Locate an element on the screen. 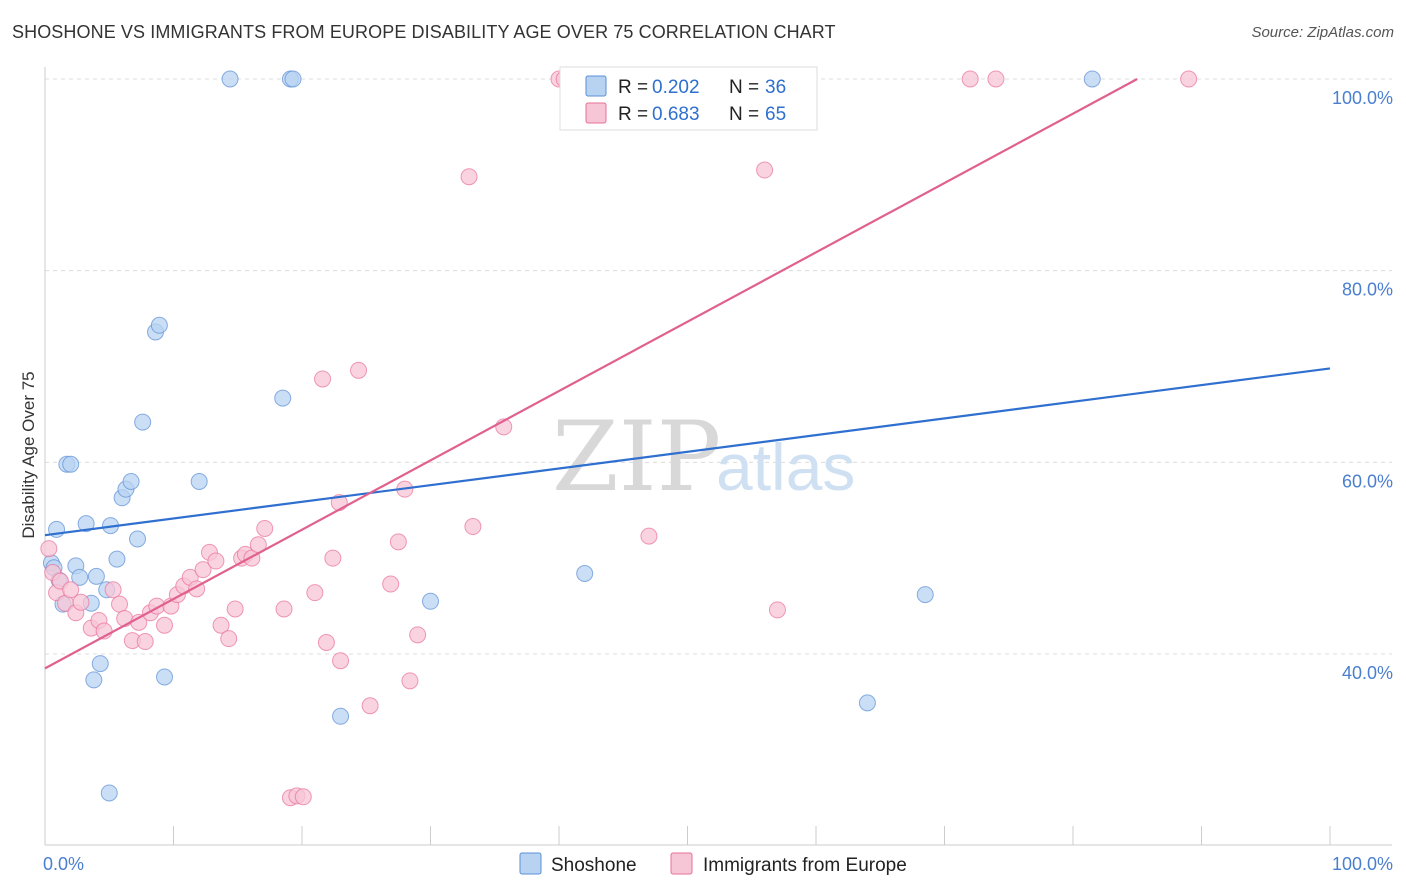 This screenshot has width=1406, height=892. x-tick-label: 0.0% is located at coordinates (63, 864).